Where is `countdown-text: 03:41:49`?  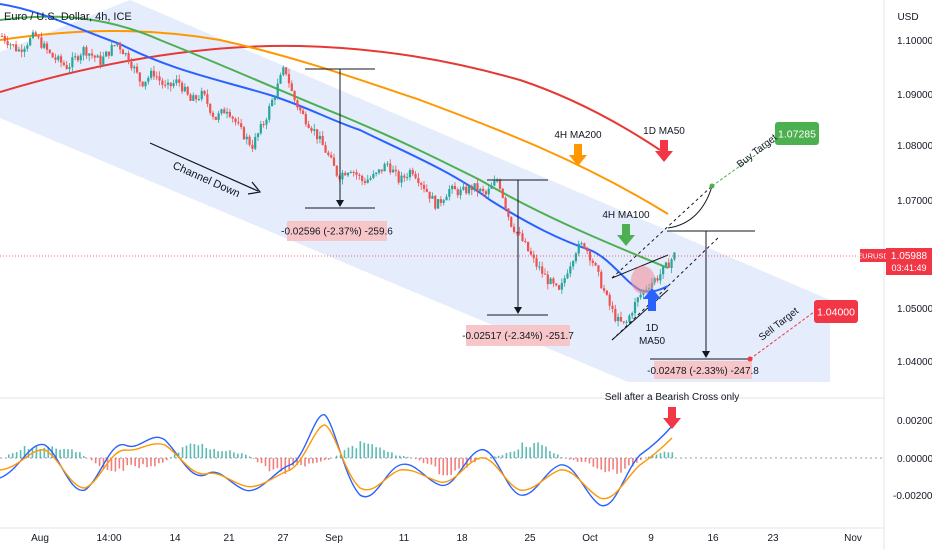
countdown-text: 03:41:49 is located at coordinates (908, 268).